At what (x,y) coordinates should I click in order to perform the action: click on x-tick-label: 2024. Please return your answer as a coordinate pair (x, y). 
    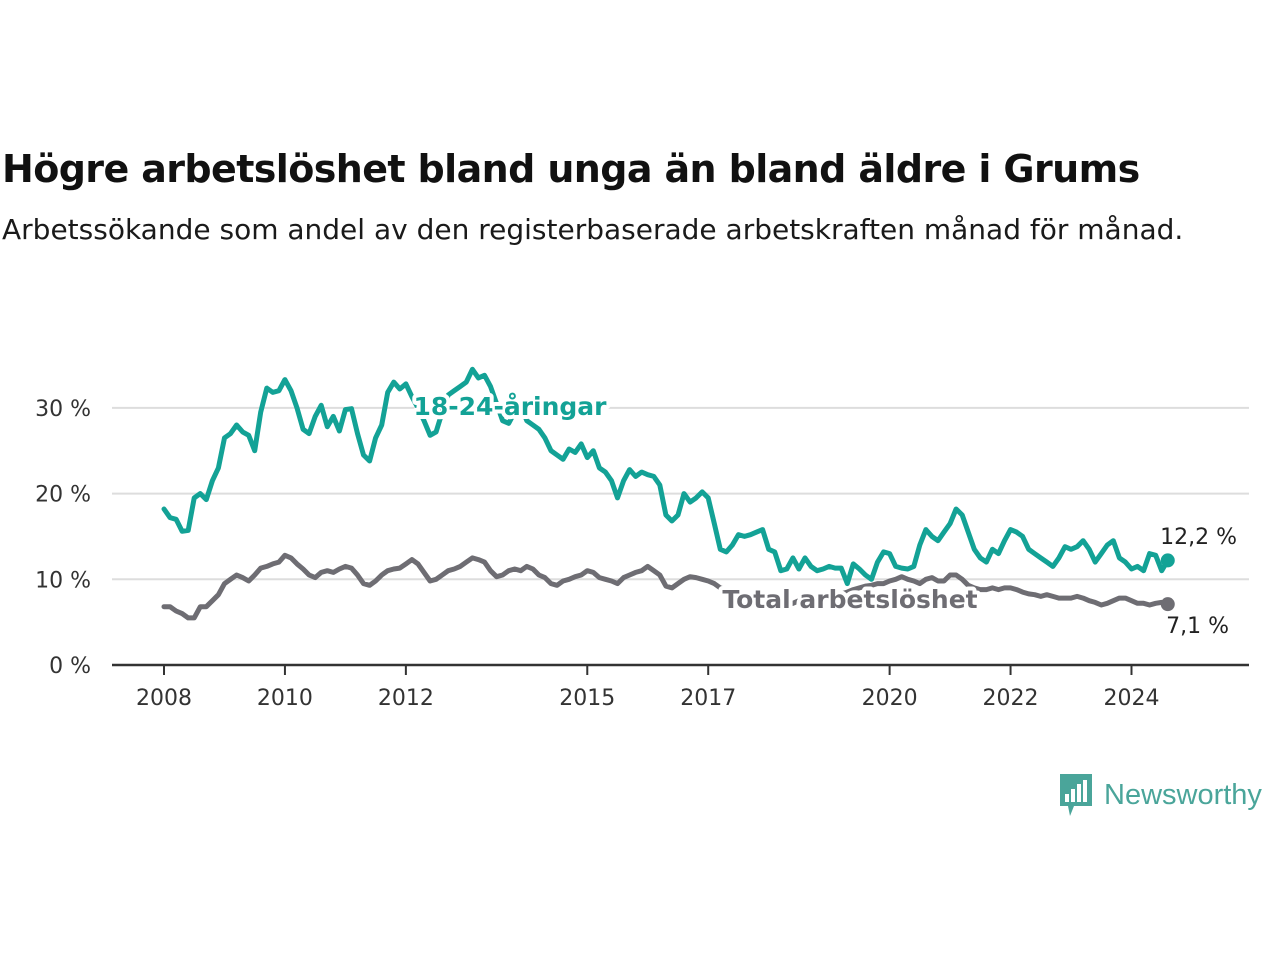
    Looking at the image, I should click on (1131, 698).